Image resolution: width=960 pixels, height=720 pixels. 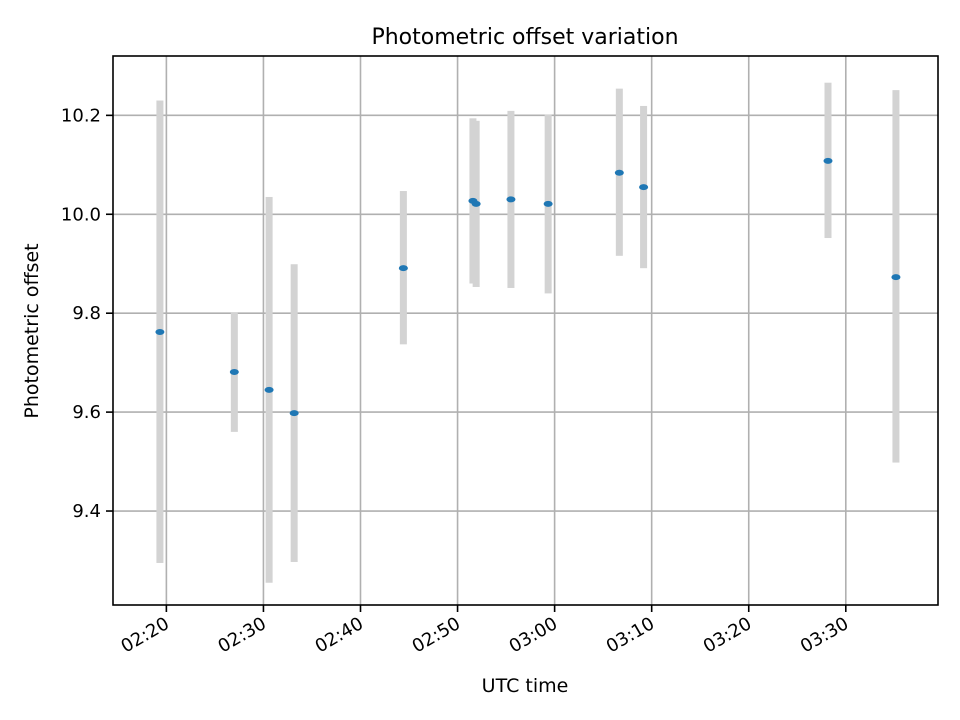 What do you see at coordinates (524, 37) in the screenshot?
I see `chart-title: Photometric offset variation` at bounding box center [524, 37].